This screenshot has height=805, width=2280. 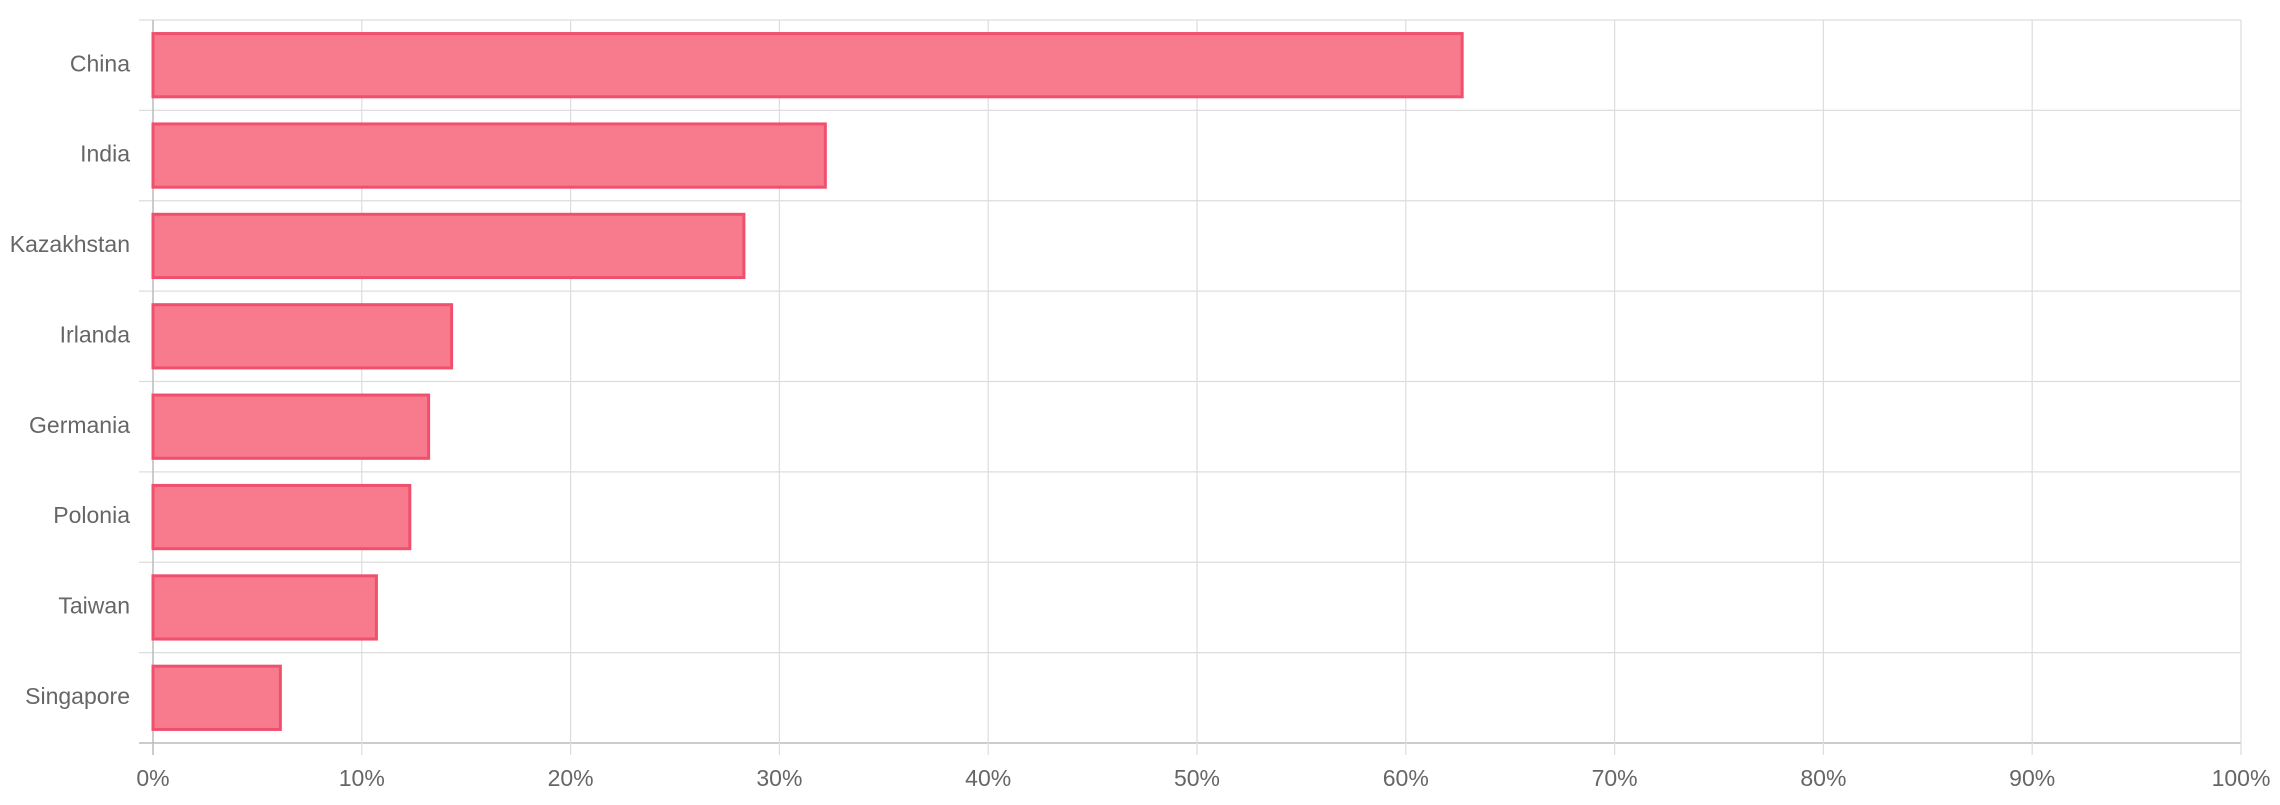 What do you see at coordinates (1406, 778) in the screenshot?
I see `x-tick-label: 60%` at bounding box center [1406, 778].